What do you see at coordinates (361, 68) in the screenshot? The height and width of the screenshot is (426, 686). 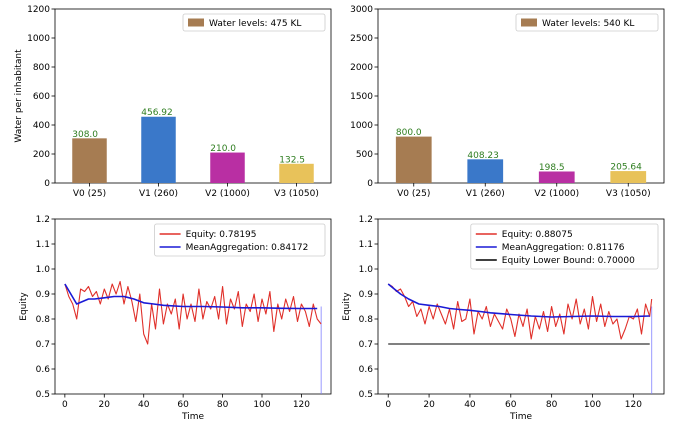 I see `y-tick-label: 2000` at bounding box center [361, 68].